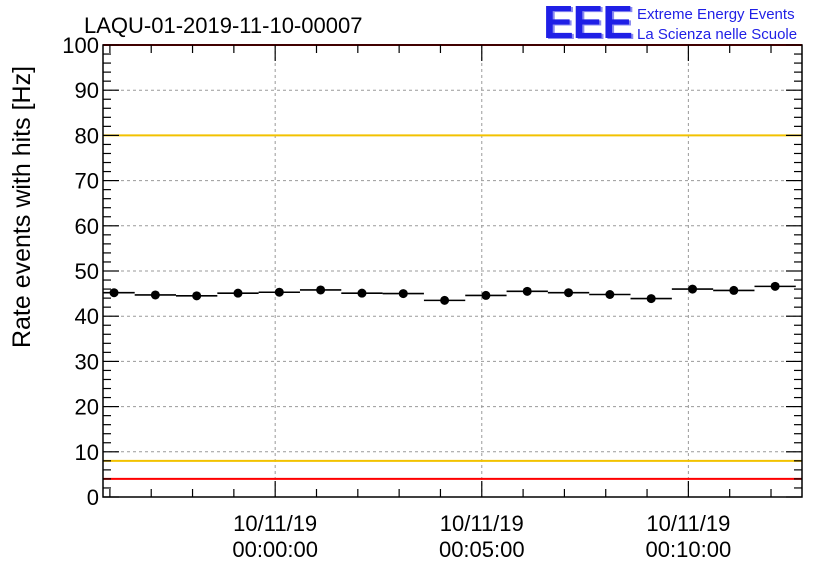  I want to click on y-tick-label: 70, so click(87, 181).